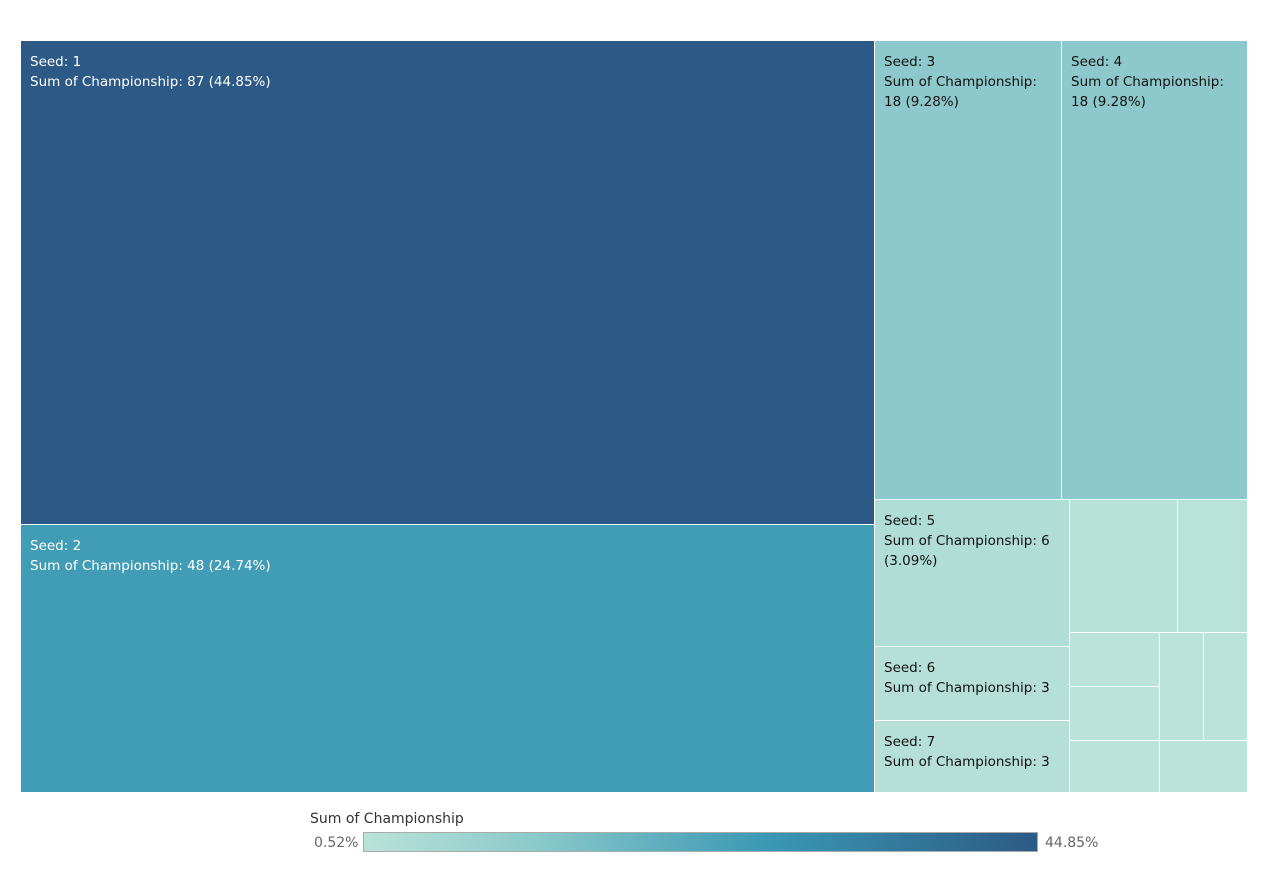 The width and height of the screenshot is (1268, 882). Describe the element at coordinates (910, 742) in the screenshot. I see `cell-label1: Seed: 7` at that location.